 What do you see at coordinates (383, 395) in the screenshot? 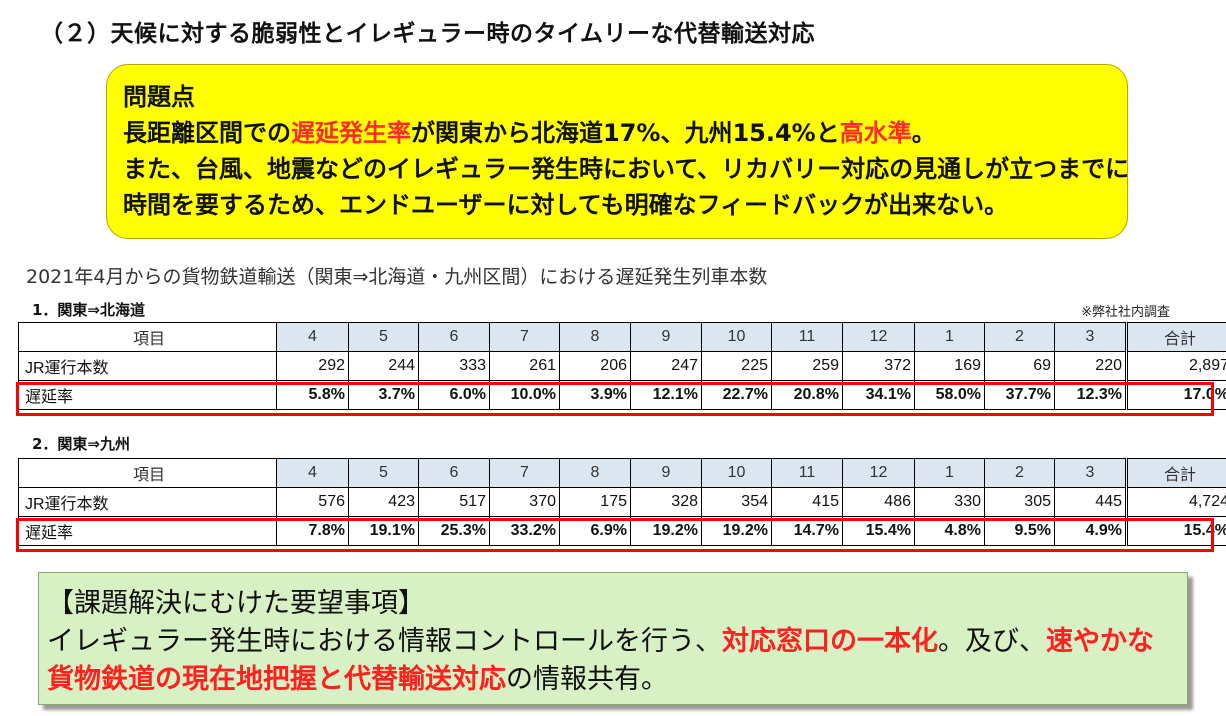
I see `table-cell: 3.7%` at bounding box center [383, 395].